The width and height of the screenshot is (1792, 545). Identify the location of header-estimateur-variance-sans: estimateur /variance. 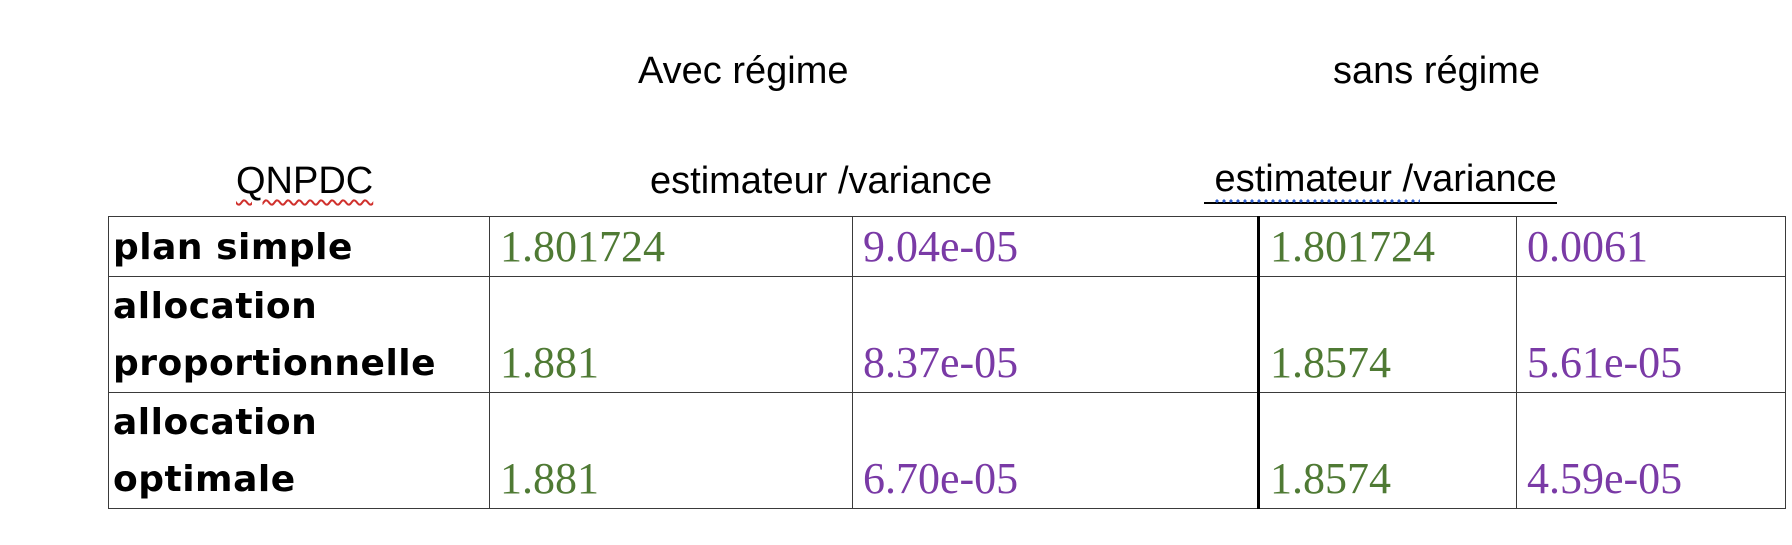
(1380, 181).